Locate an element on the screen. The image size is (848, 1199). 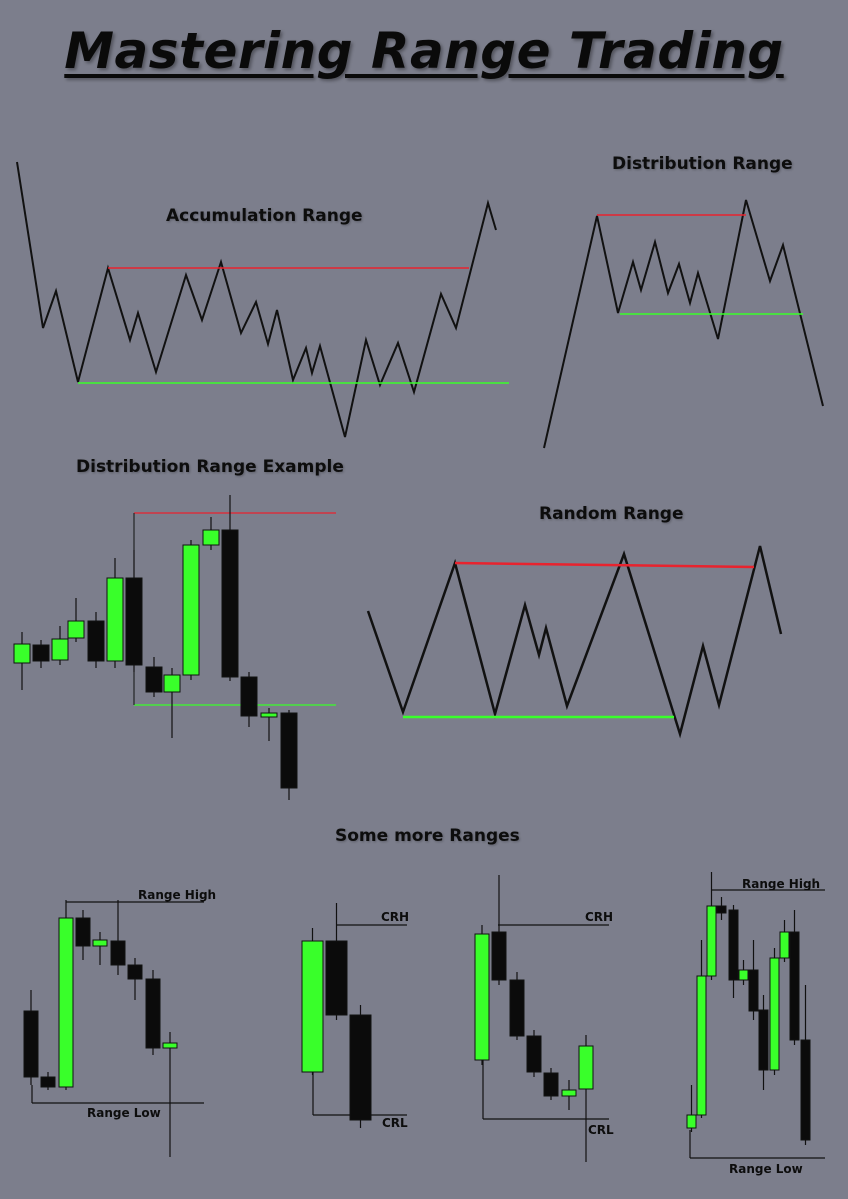
distribution-example-diagram is located at coordinates (174, 647).